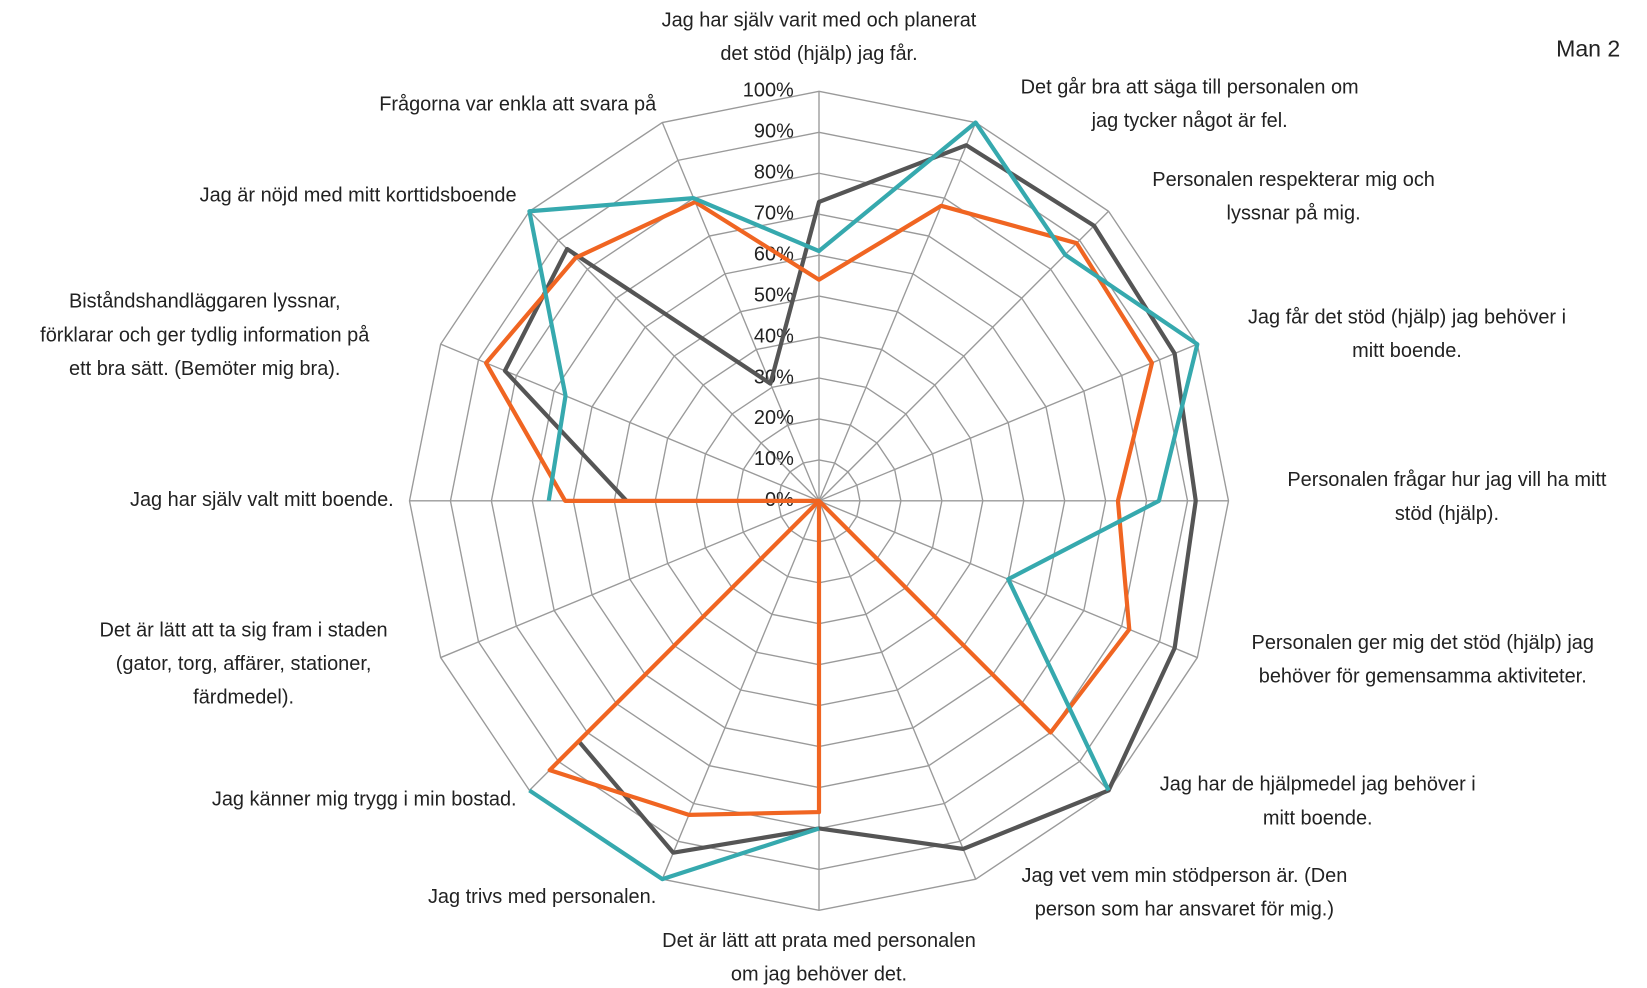 The width and height of the screenshot is (1647, 988). Describe the element at coordinates (244, 630) in the screenshot. I see `category-label: Det är lätt att ta sig fram i staden` at that location.